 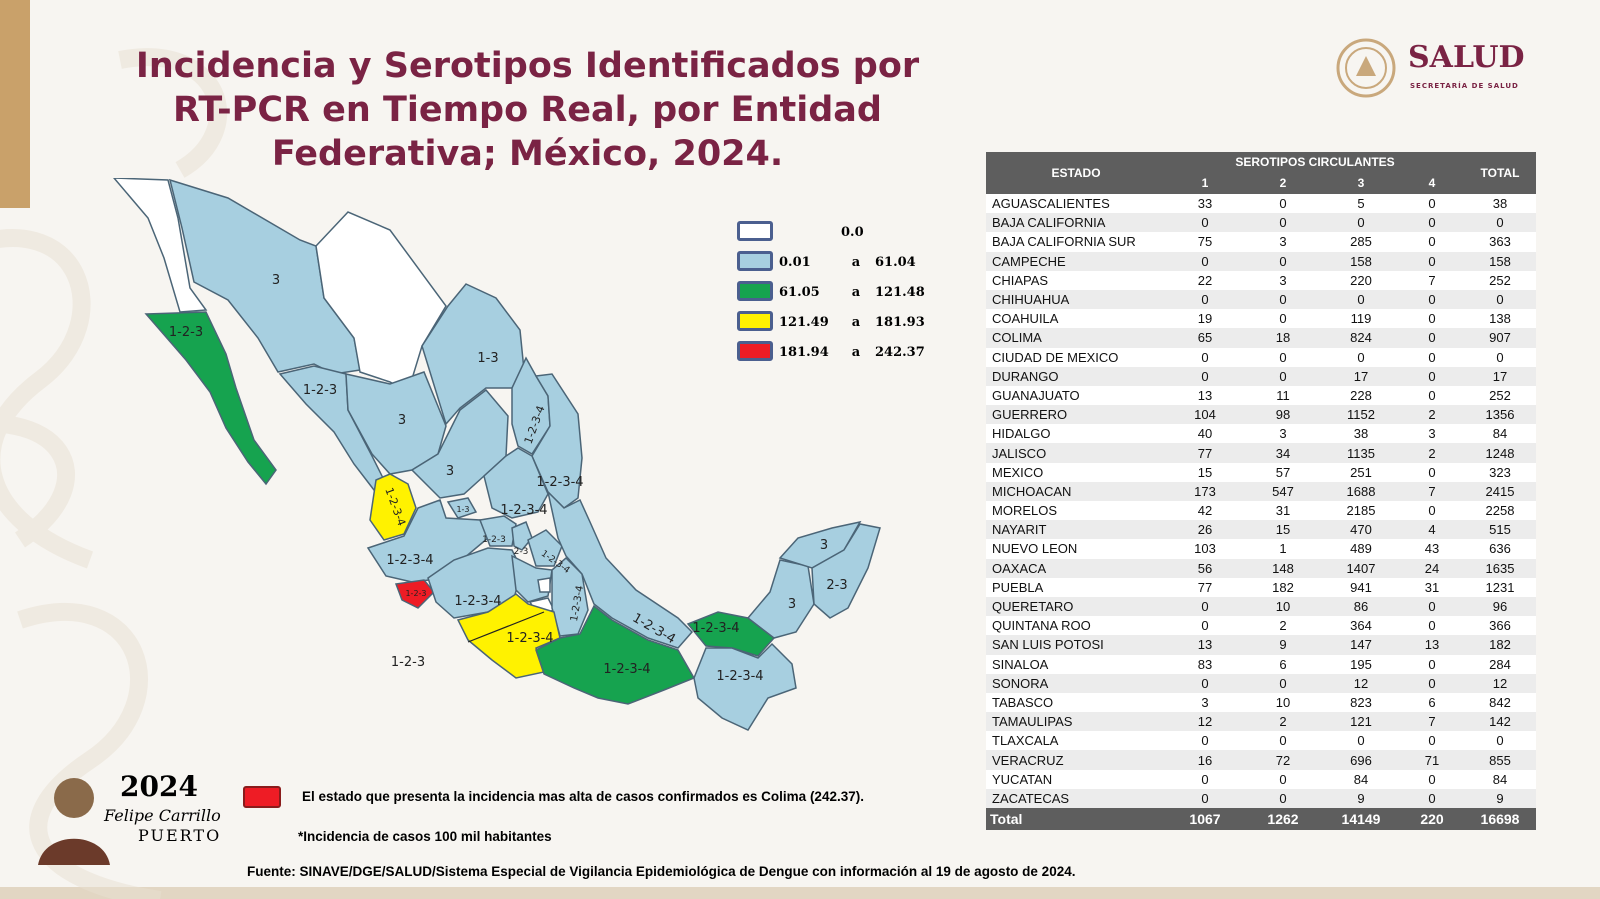 I want to click on state-nayarit, so click(x=393, y=507).